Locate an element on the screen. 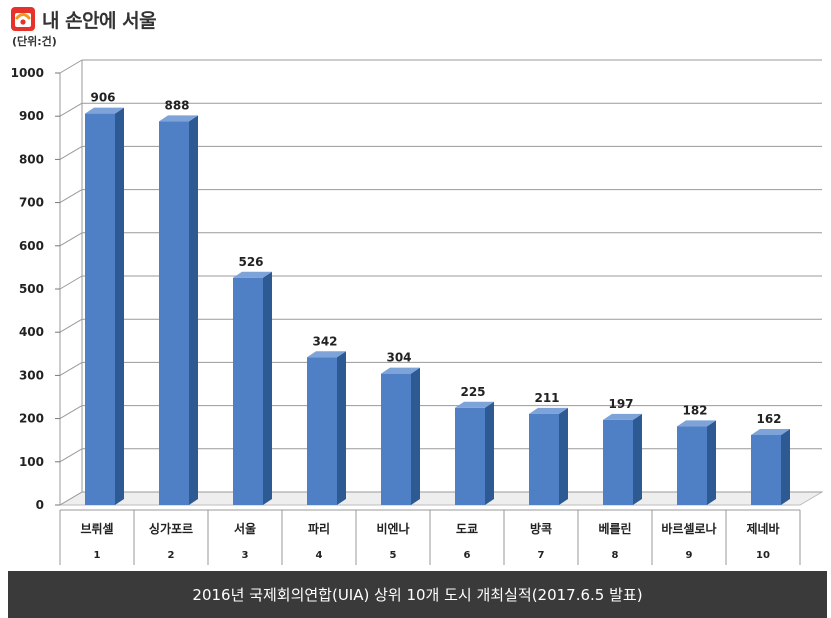 The image size is (831, 618). seoul-logo-icon is located at coordinates (23, 19).